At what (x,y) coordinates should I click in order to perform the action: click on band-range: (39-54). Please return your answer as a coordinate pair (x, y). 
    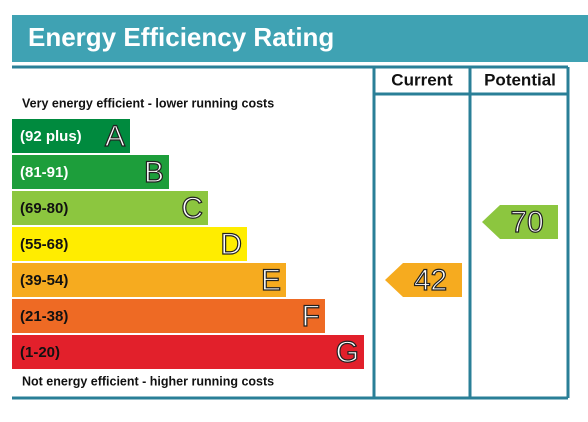
    Looking at the image, I should click on (44, 280).